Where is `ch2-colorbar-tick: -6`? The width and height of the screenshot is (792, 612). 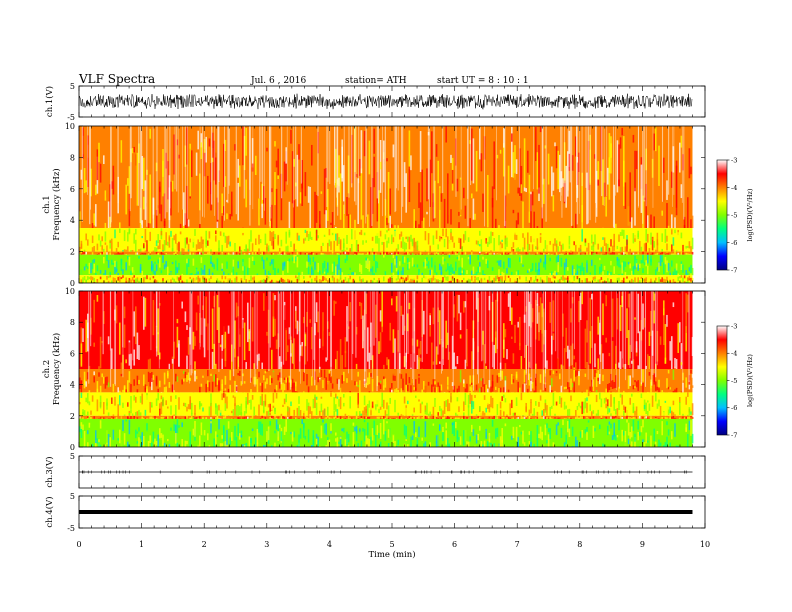 ch2-colorbar-tick: -6 is located at coordinates (734, 408).